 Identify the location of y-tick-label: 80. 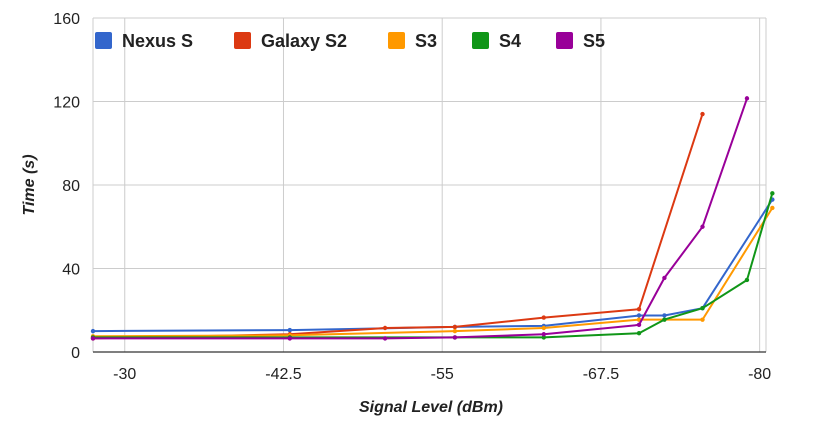
(71, 186).